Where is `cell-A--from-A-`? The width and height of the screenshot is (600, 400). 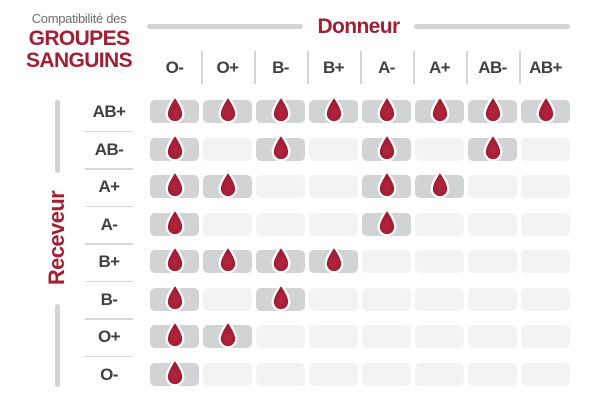
cell-A--from-A- is located at coordinates (386, 221).